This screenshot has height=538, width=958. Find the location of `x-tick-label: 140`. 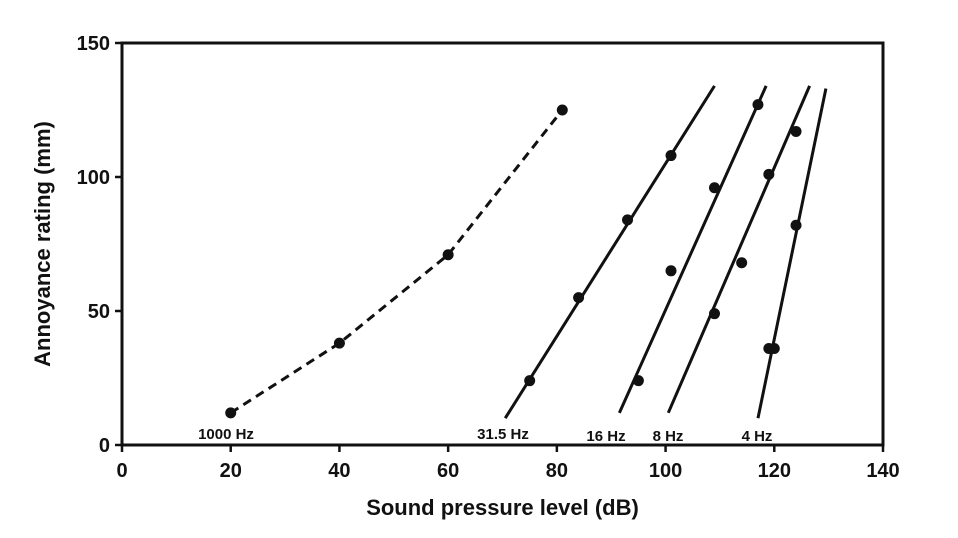

x-tick-label: 140 is located at coordinates (882, 471).